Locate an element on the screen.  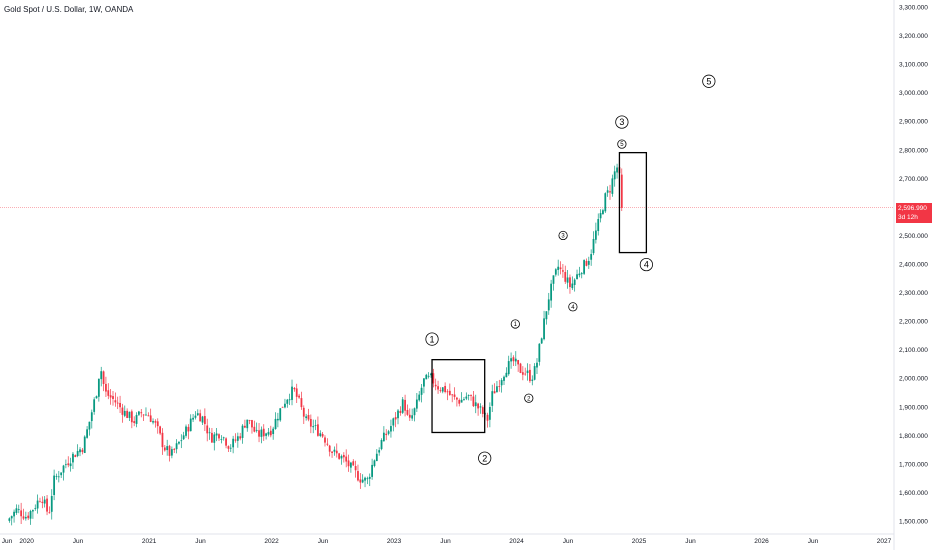
last-price-value: 2,596.990 is located at coordinates (912, 208).